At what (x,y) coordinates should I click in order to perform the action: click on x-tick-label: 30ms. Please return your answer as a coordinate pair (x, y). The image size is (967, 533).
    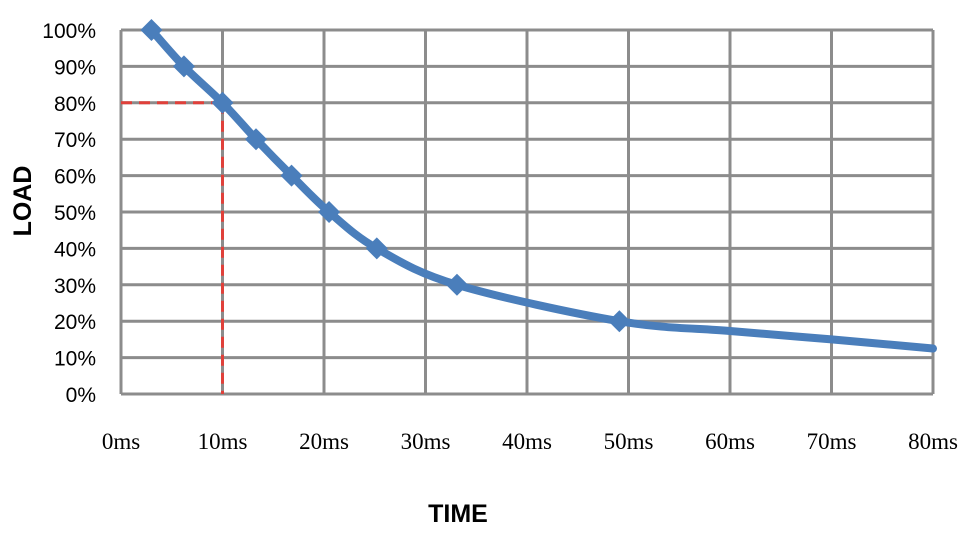
    Looking at the image, I should click on (426, 441).